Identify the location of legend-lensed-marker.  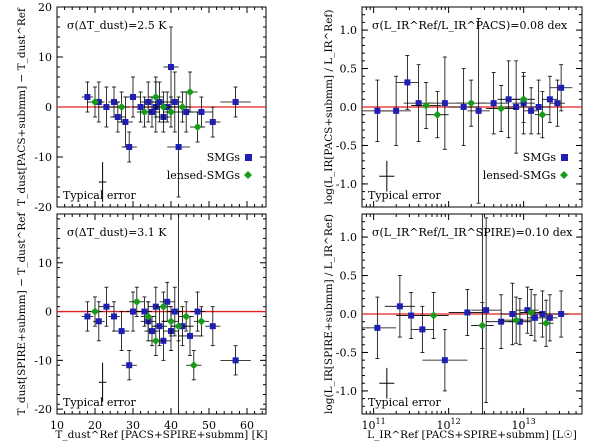
(248, 175).